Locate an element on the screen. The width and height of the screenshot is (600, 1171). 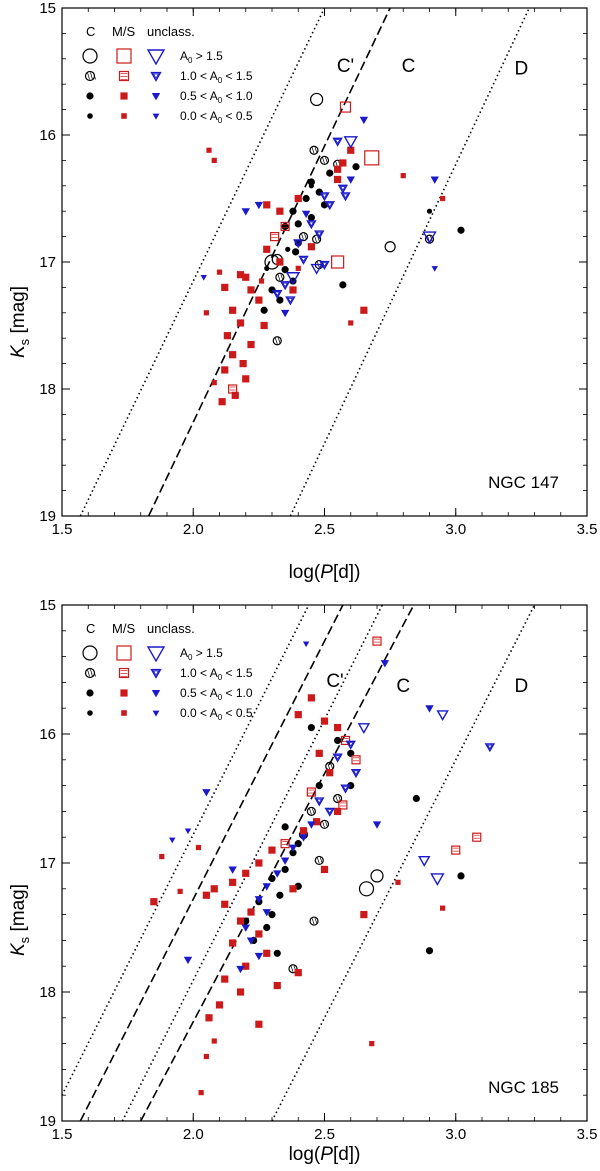
sequence-label: D is located at coordinates (522, 69).